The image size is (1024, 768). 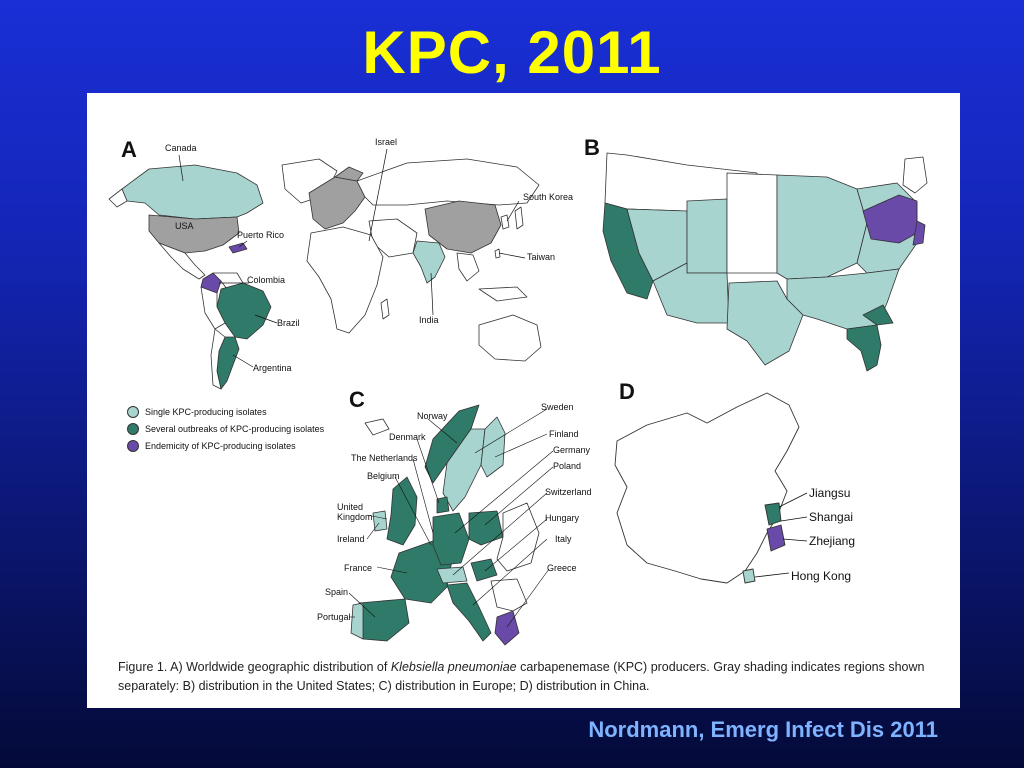 What do you see at coordinates (493, 447) in the screenshot?
I see `finland-region` at bounding box center [493, 447].